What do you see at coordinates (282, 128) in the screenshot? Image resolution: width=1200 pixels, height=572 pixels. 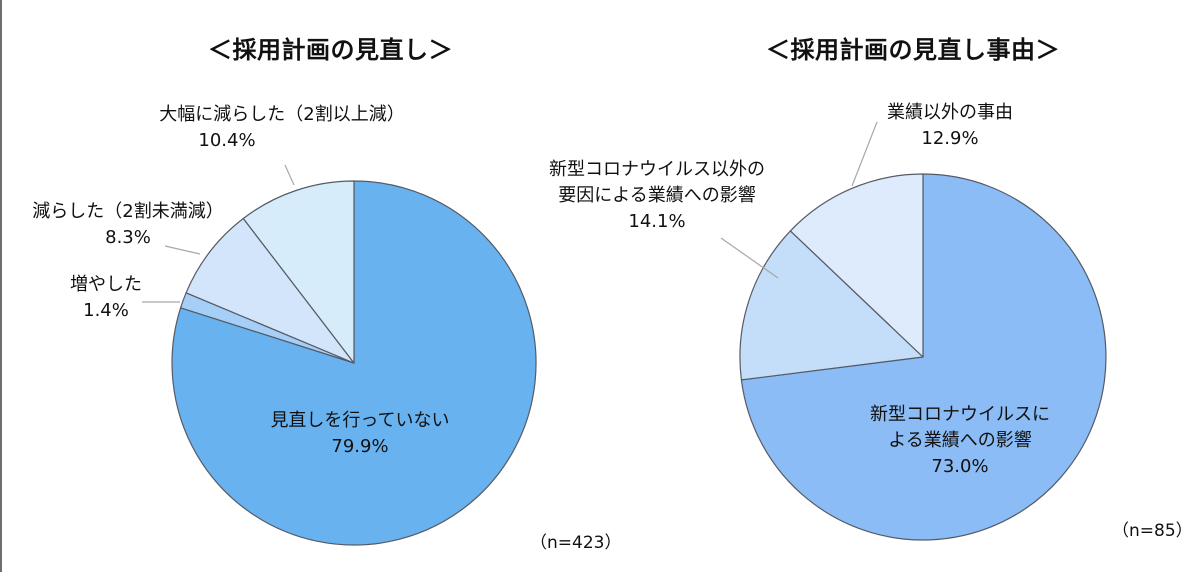 I see `label-big-decrease: 大幅に減らした（2割以上減） 10.4%` at bounding box center [282, 128].